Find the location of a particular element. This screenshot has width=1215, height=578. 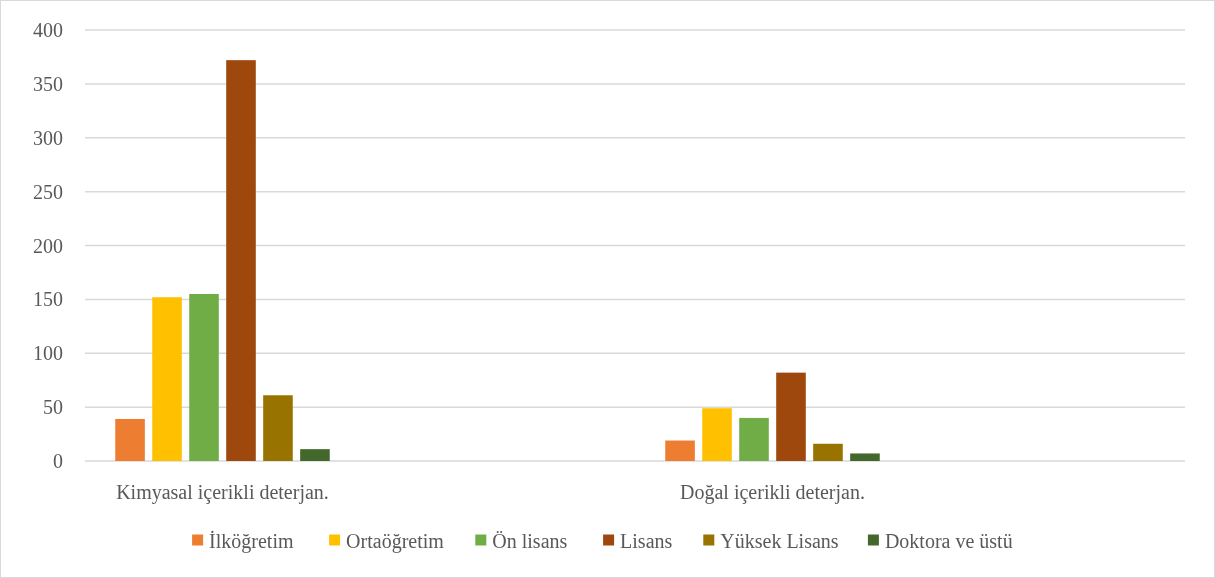

legend-label: Ortaöğretim is located at coordinates (395, 541).